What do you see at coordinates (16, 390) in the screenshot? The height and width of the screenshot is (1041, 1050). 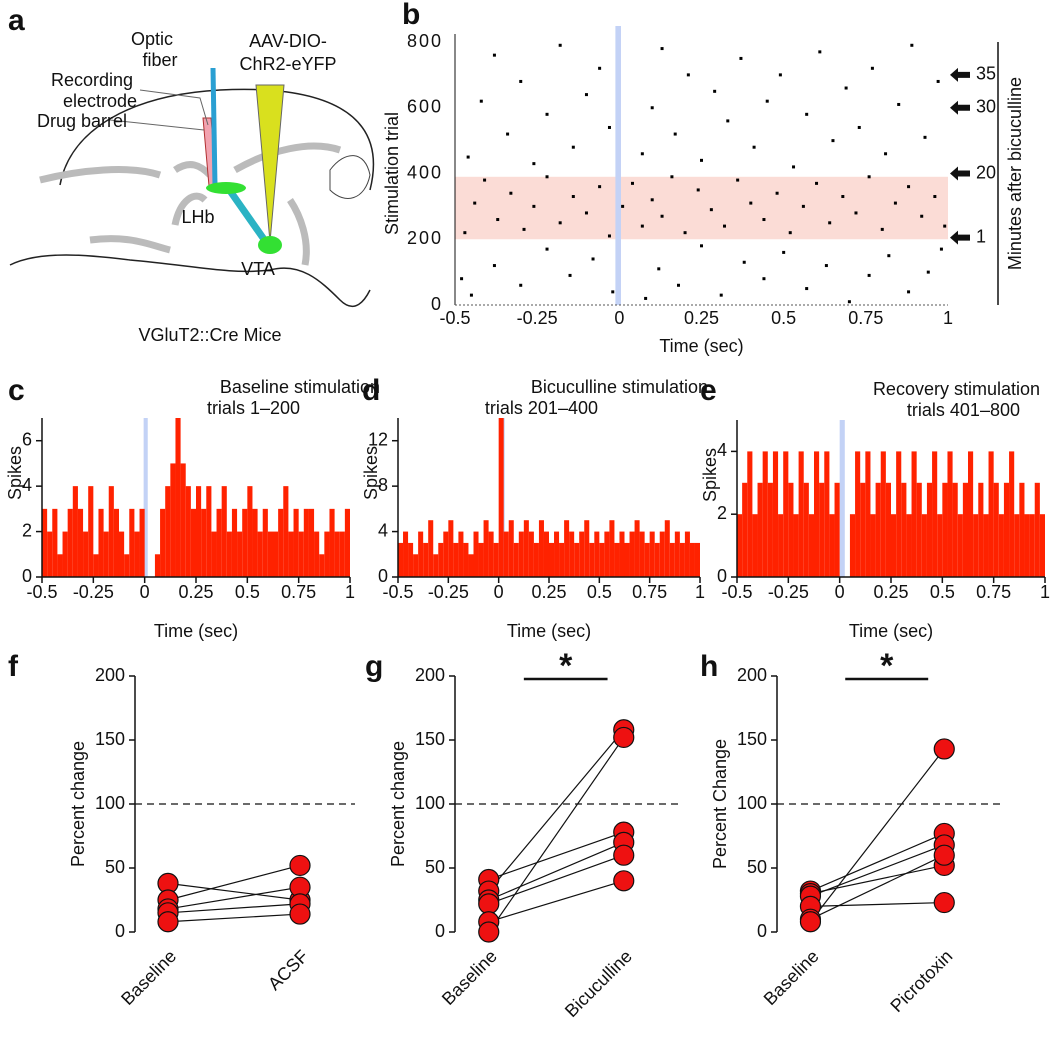 I see `panel-letter: c` at bounding box center [16, 390].